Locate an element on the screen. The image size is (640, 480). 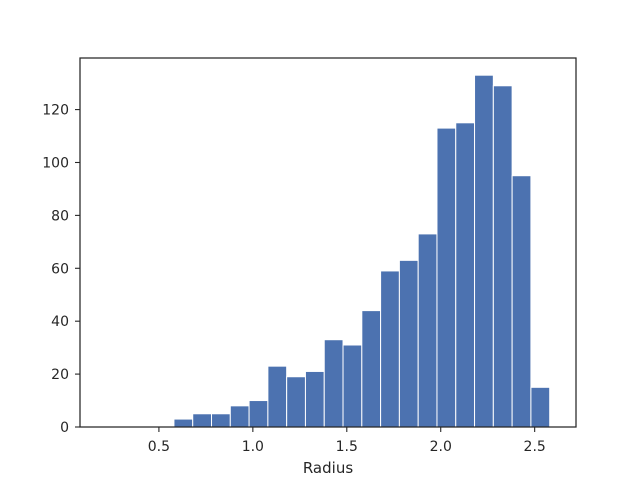
x-tick-label: 2.5 is located at coordinates (535, 447).